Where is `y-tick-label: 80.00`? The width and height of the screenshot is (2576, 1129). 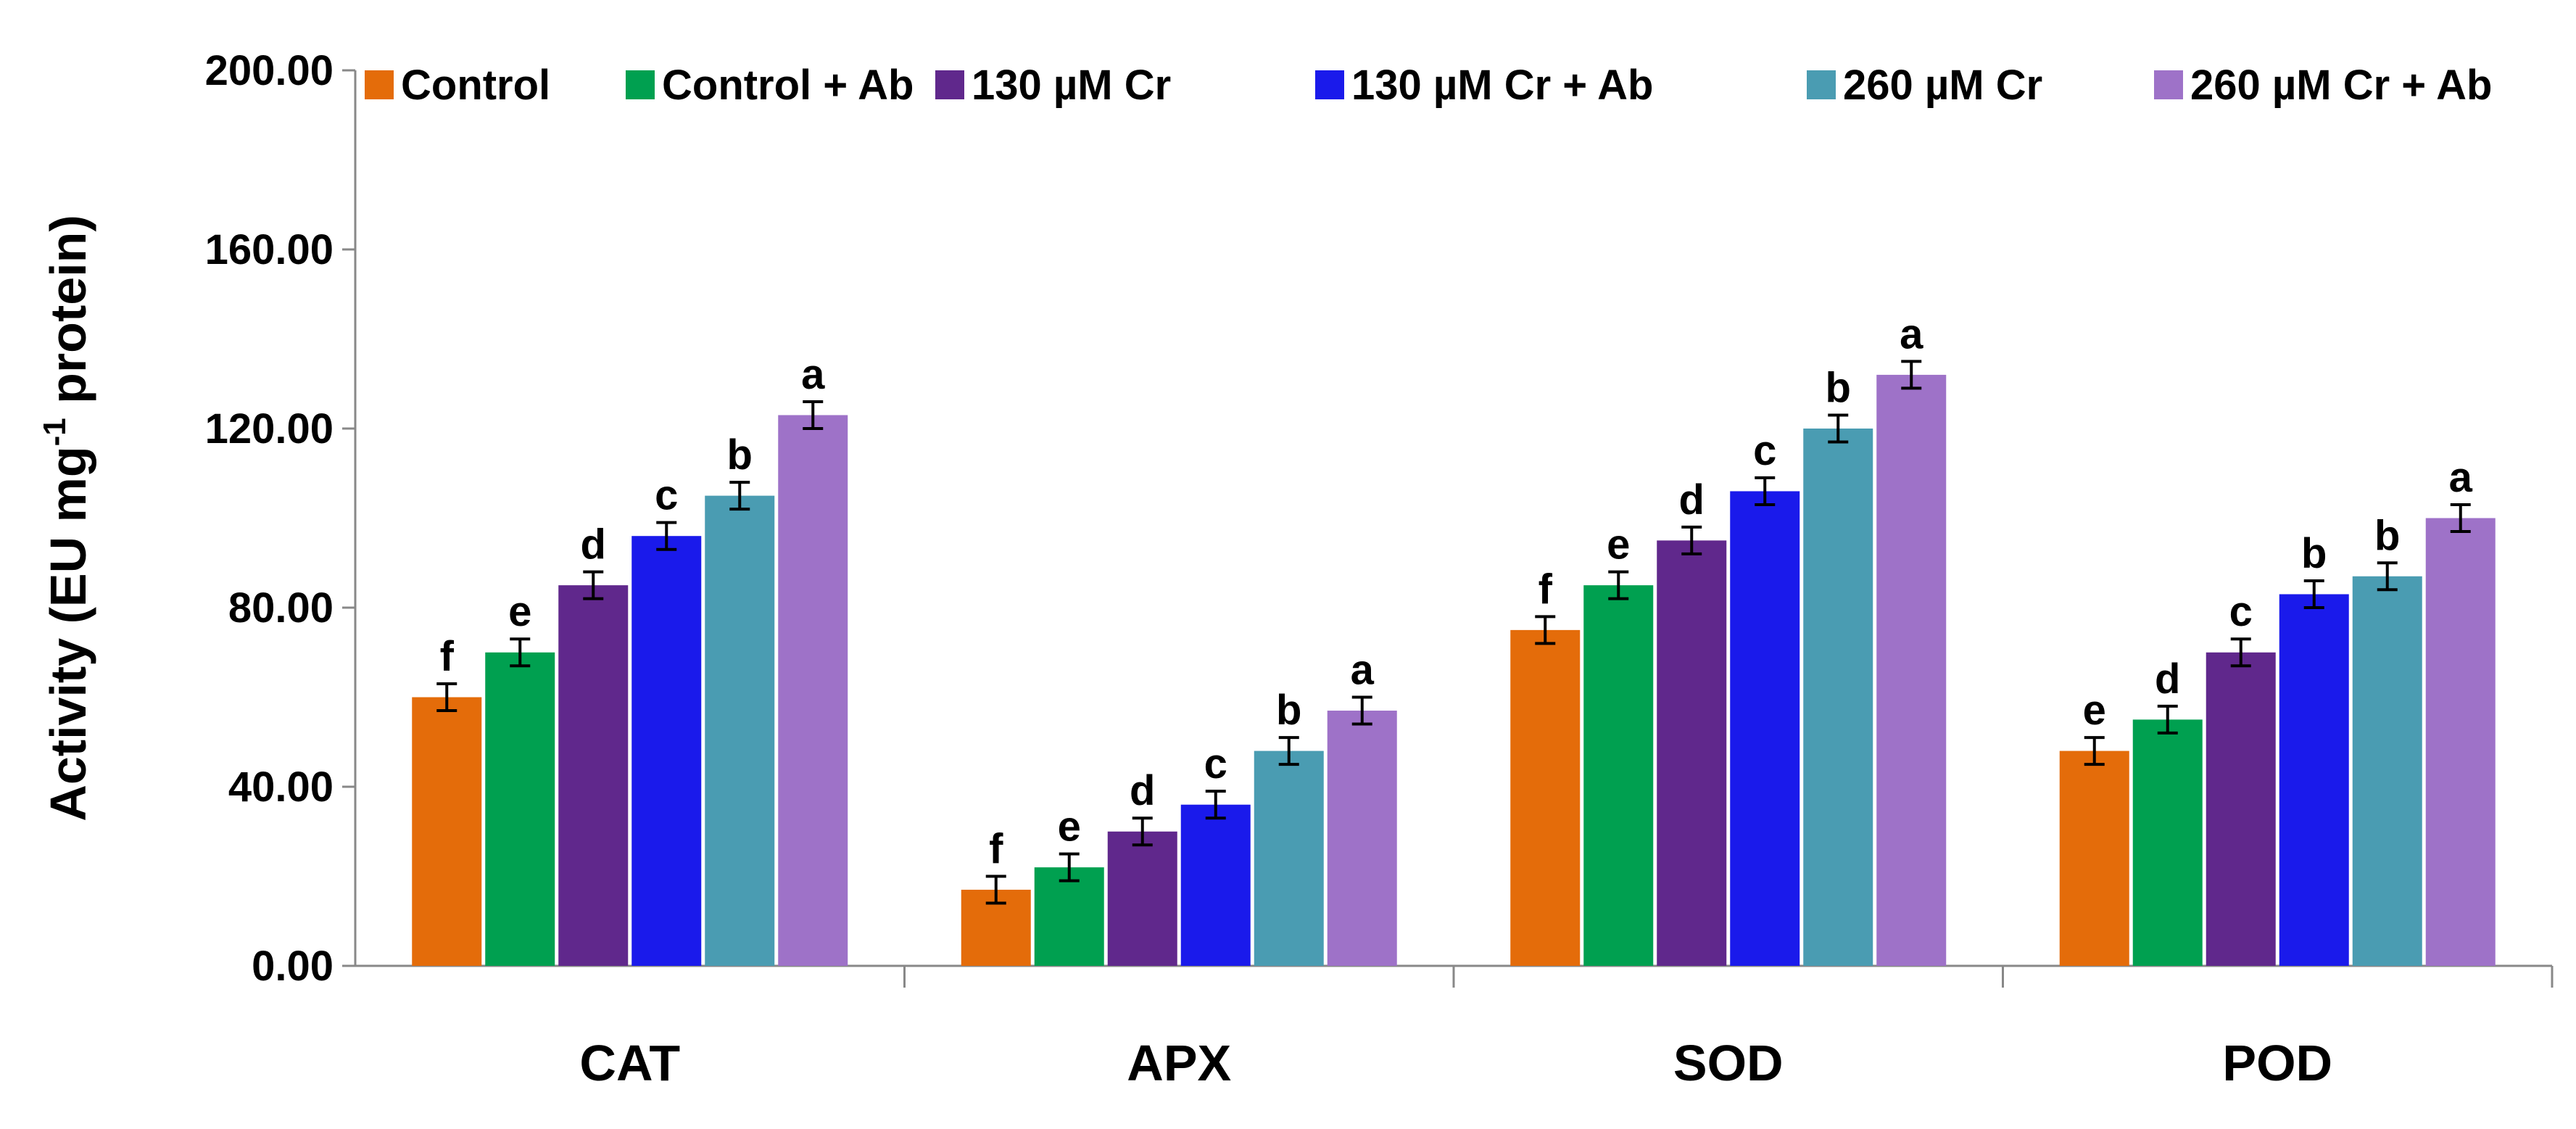
y-tick-label: 80.00 is located at coordinates (281, 608).